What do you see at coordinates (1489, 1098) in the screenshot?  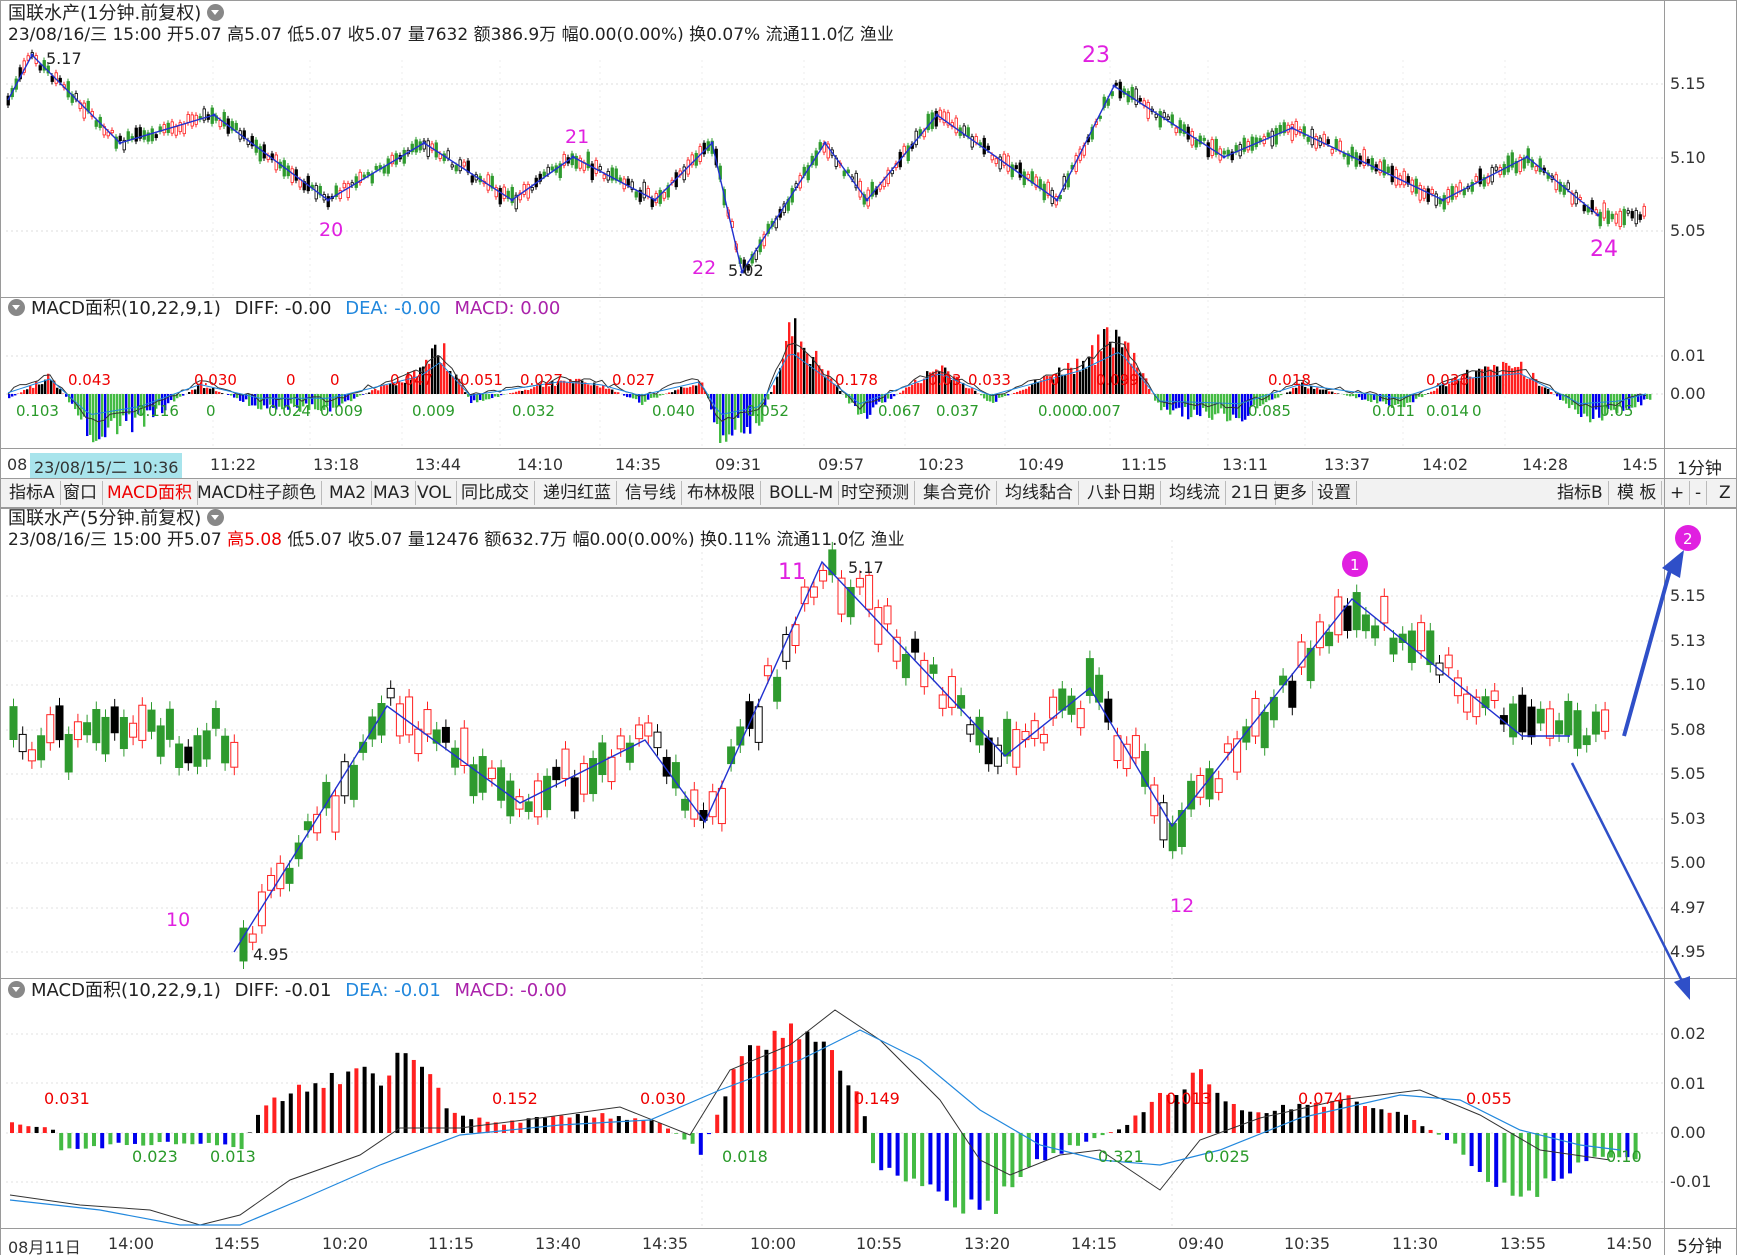 I see `area-label-red: 0.055` at bounding box center [1489, 1098].